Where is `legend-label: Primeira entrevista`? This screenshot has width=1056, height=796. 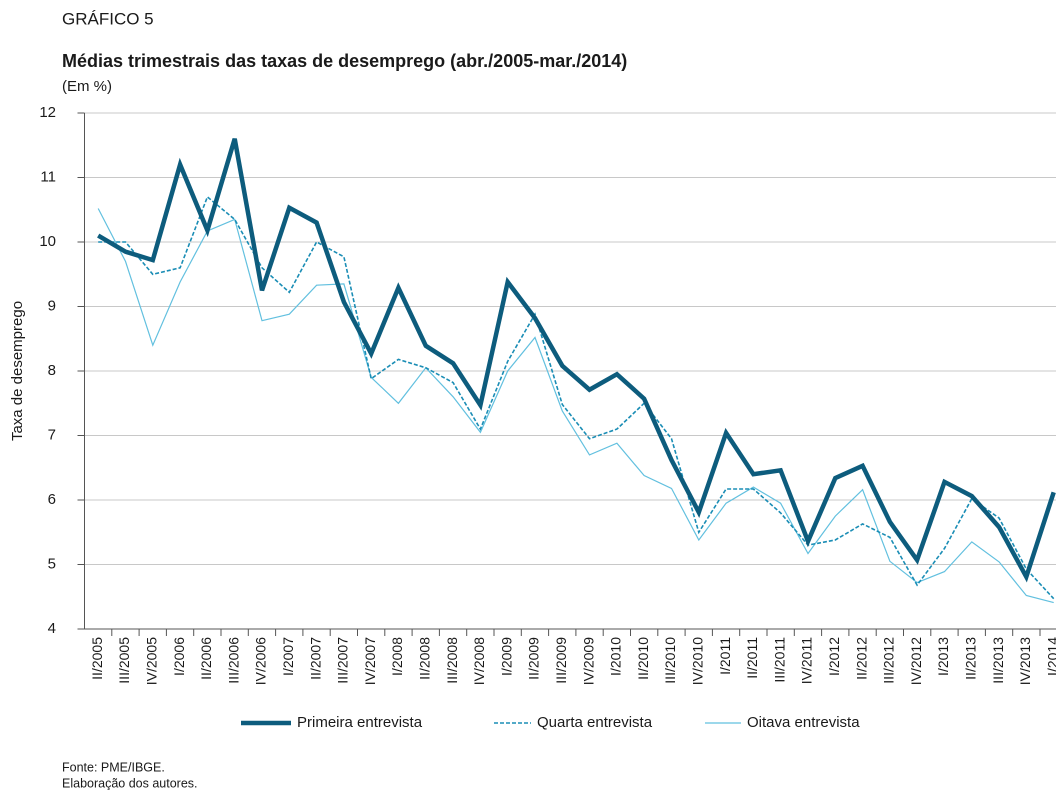 legend-label: Primeira entrevista is located at coordinates (360, 722).